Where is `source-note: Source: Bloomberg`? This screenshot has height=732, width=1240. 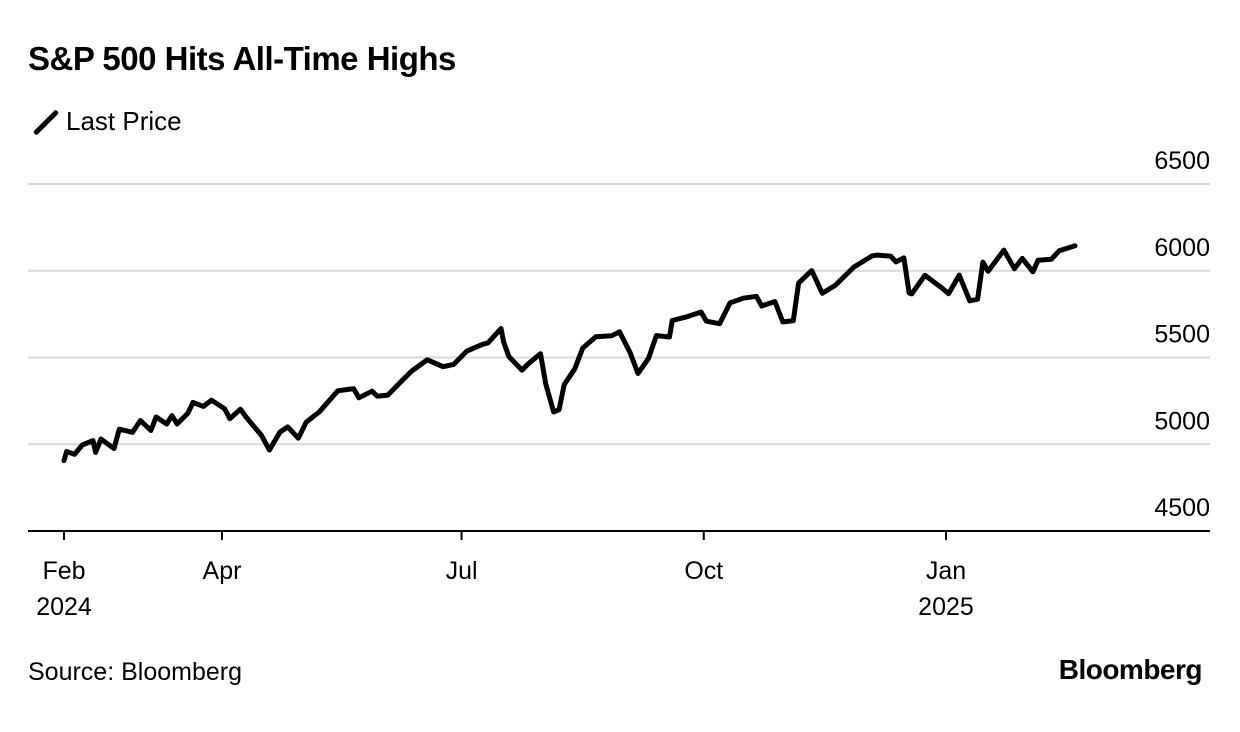 source-note: Source: Bloomberg is located at coordinates (135, 672).